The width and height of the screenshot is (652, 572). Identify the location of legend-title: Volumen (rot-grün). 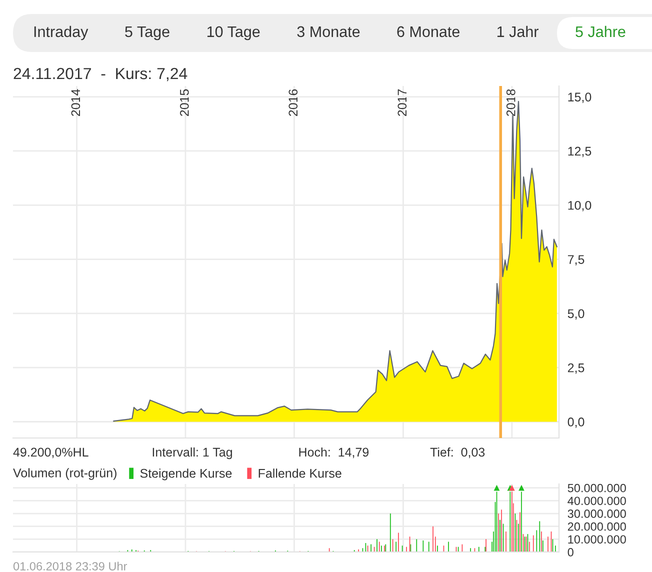
(64, 474).